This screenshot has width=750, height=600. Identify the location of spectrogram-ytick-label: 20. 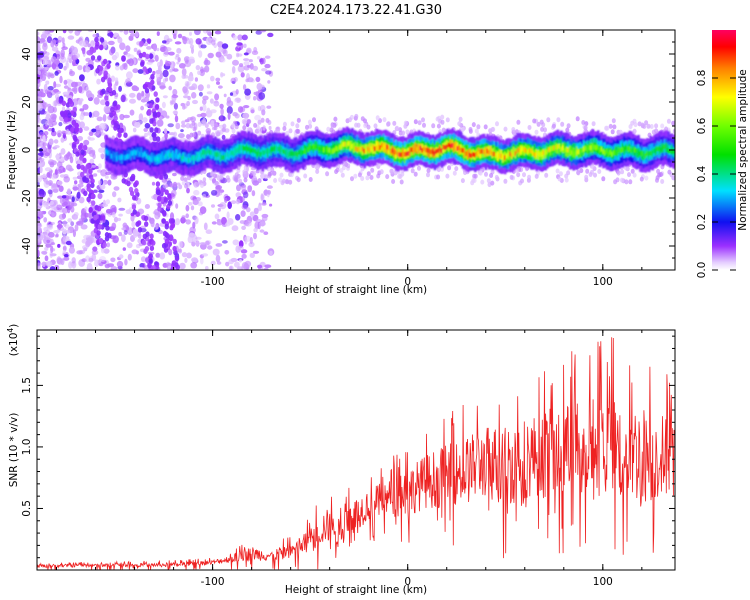
(27, 101).